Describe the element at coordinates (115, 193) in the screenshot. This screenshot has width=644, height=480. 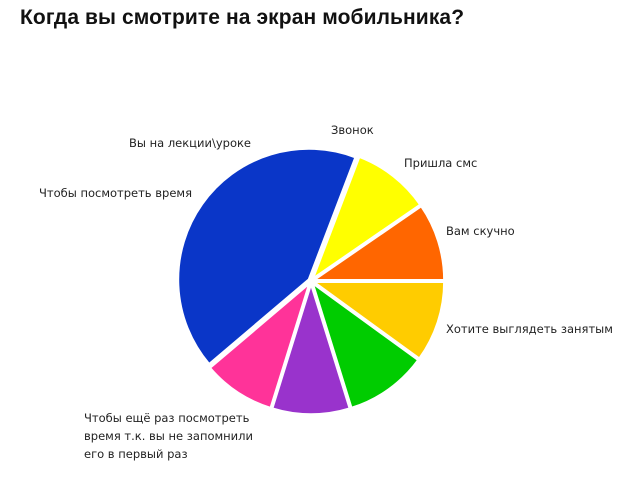
I see `slice-label: Чтобы посмотреть время` at that location.